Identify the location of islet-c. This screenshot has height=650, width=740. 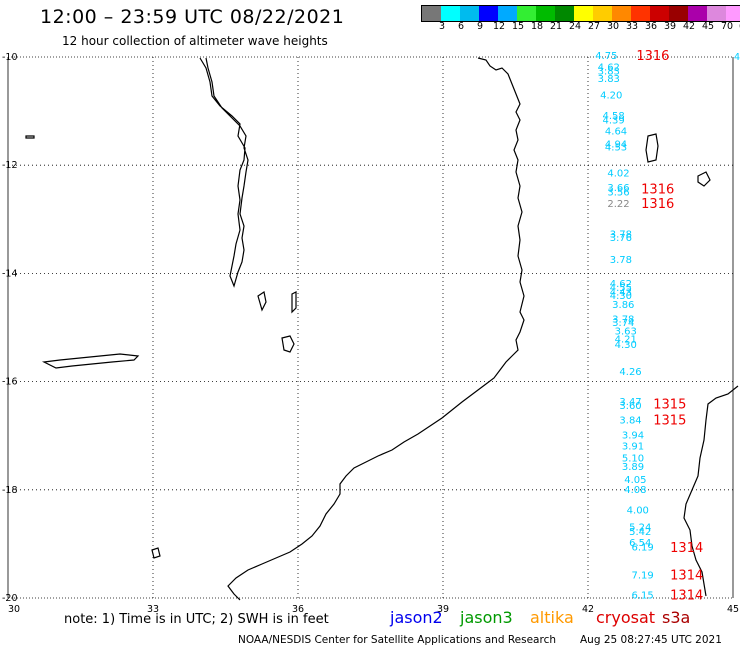
(30, 137).